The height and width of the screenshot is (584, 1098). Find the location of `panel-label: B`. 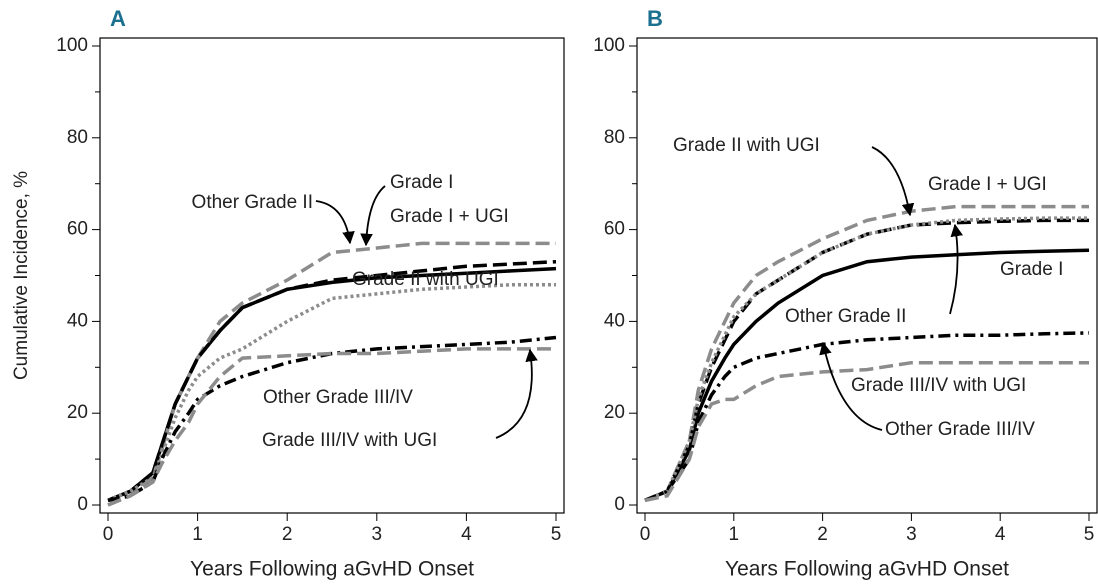

panel-label: B is located at coordinates (655, 18).